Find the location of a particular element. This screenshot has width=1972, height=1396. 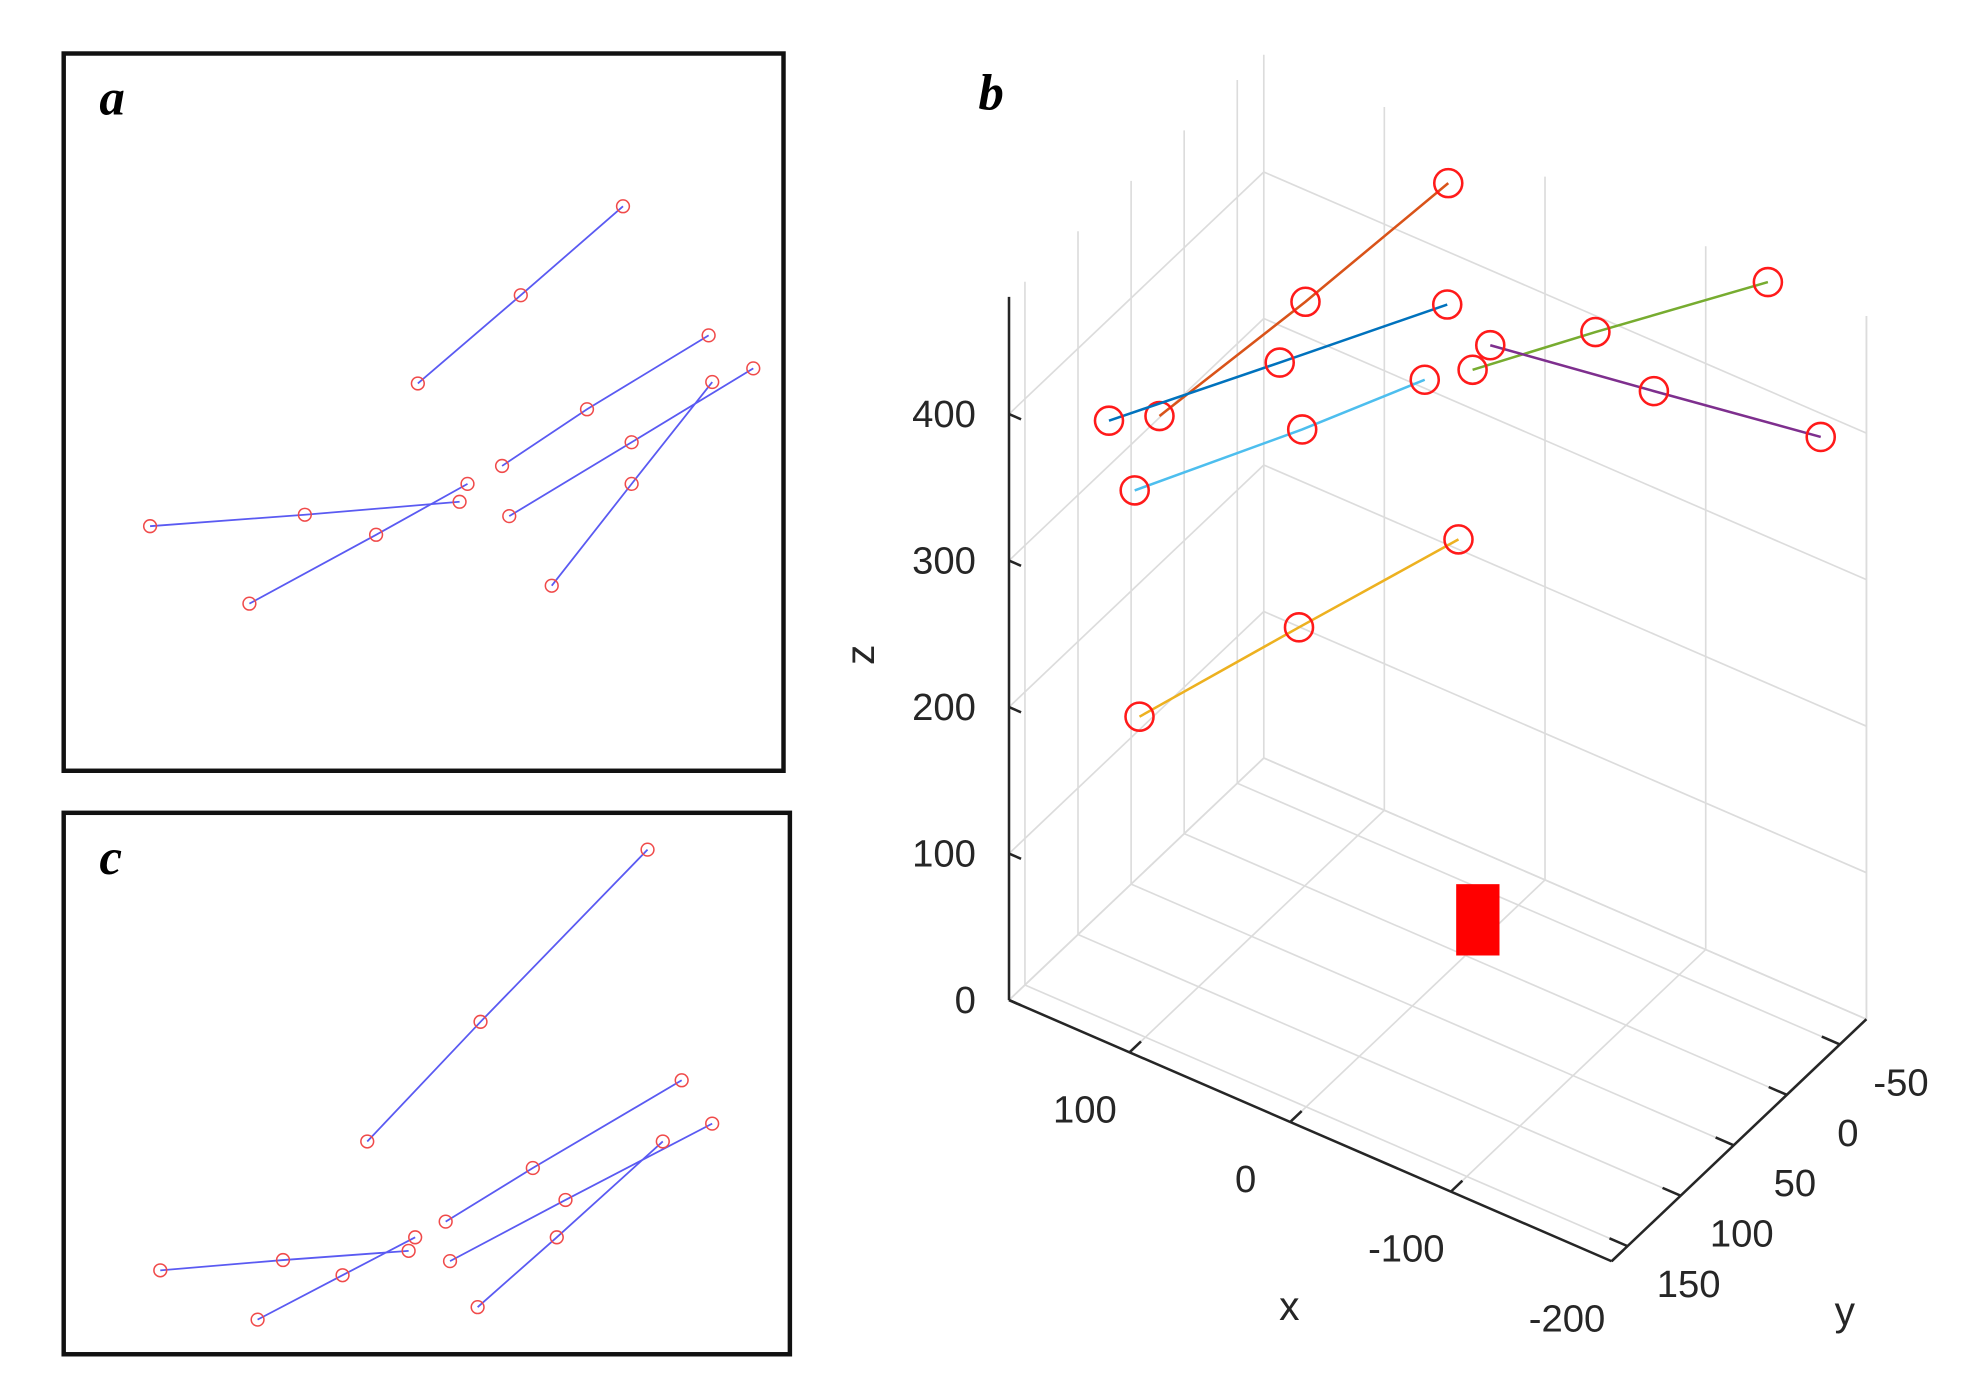

z-tick-label: 100 is located at coordinates (944, 853).